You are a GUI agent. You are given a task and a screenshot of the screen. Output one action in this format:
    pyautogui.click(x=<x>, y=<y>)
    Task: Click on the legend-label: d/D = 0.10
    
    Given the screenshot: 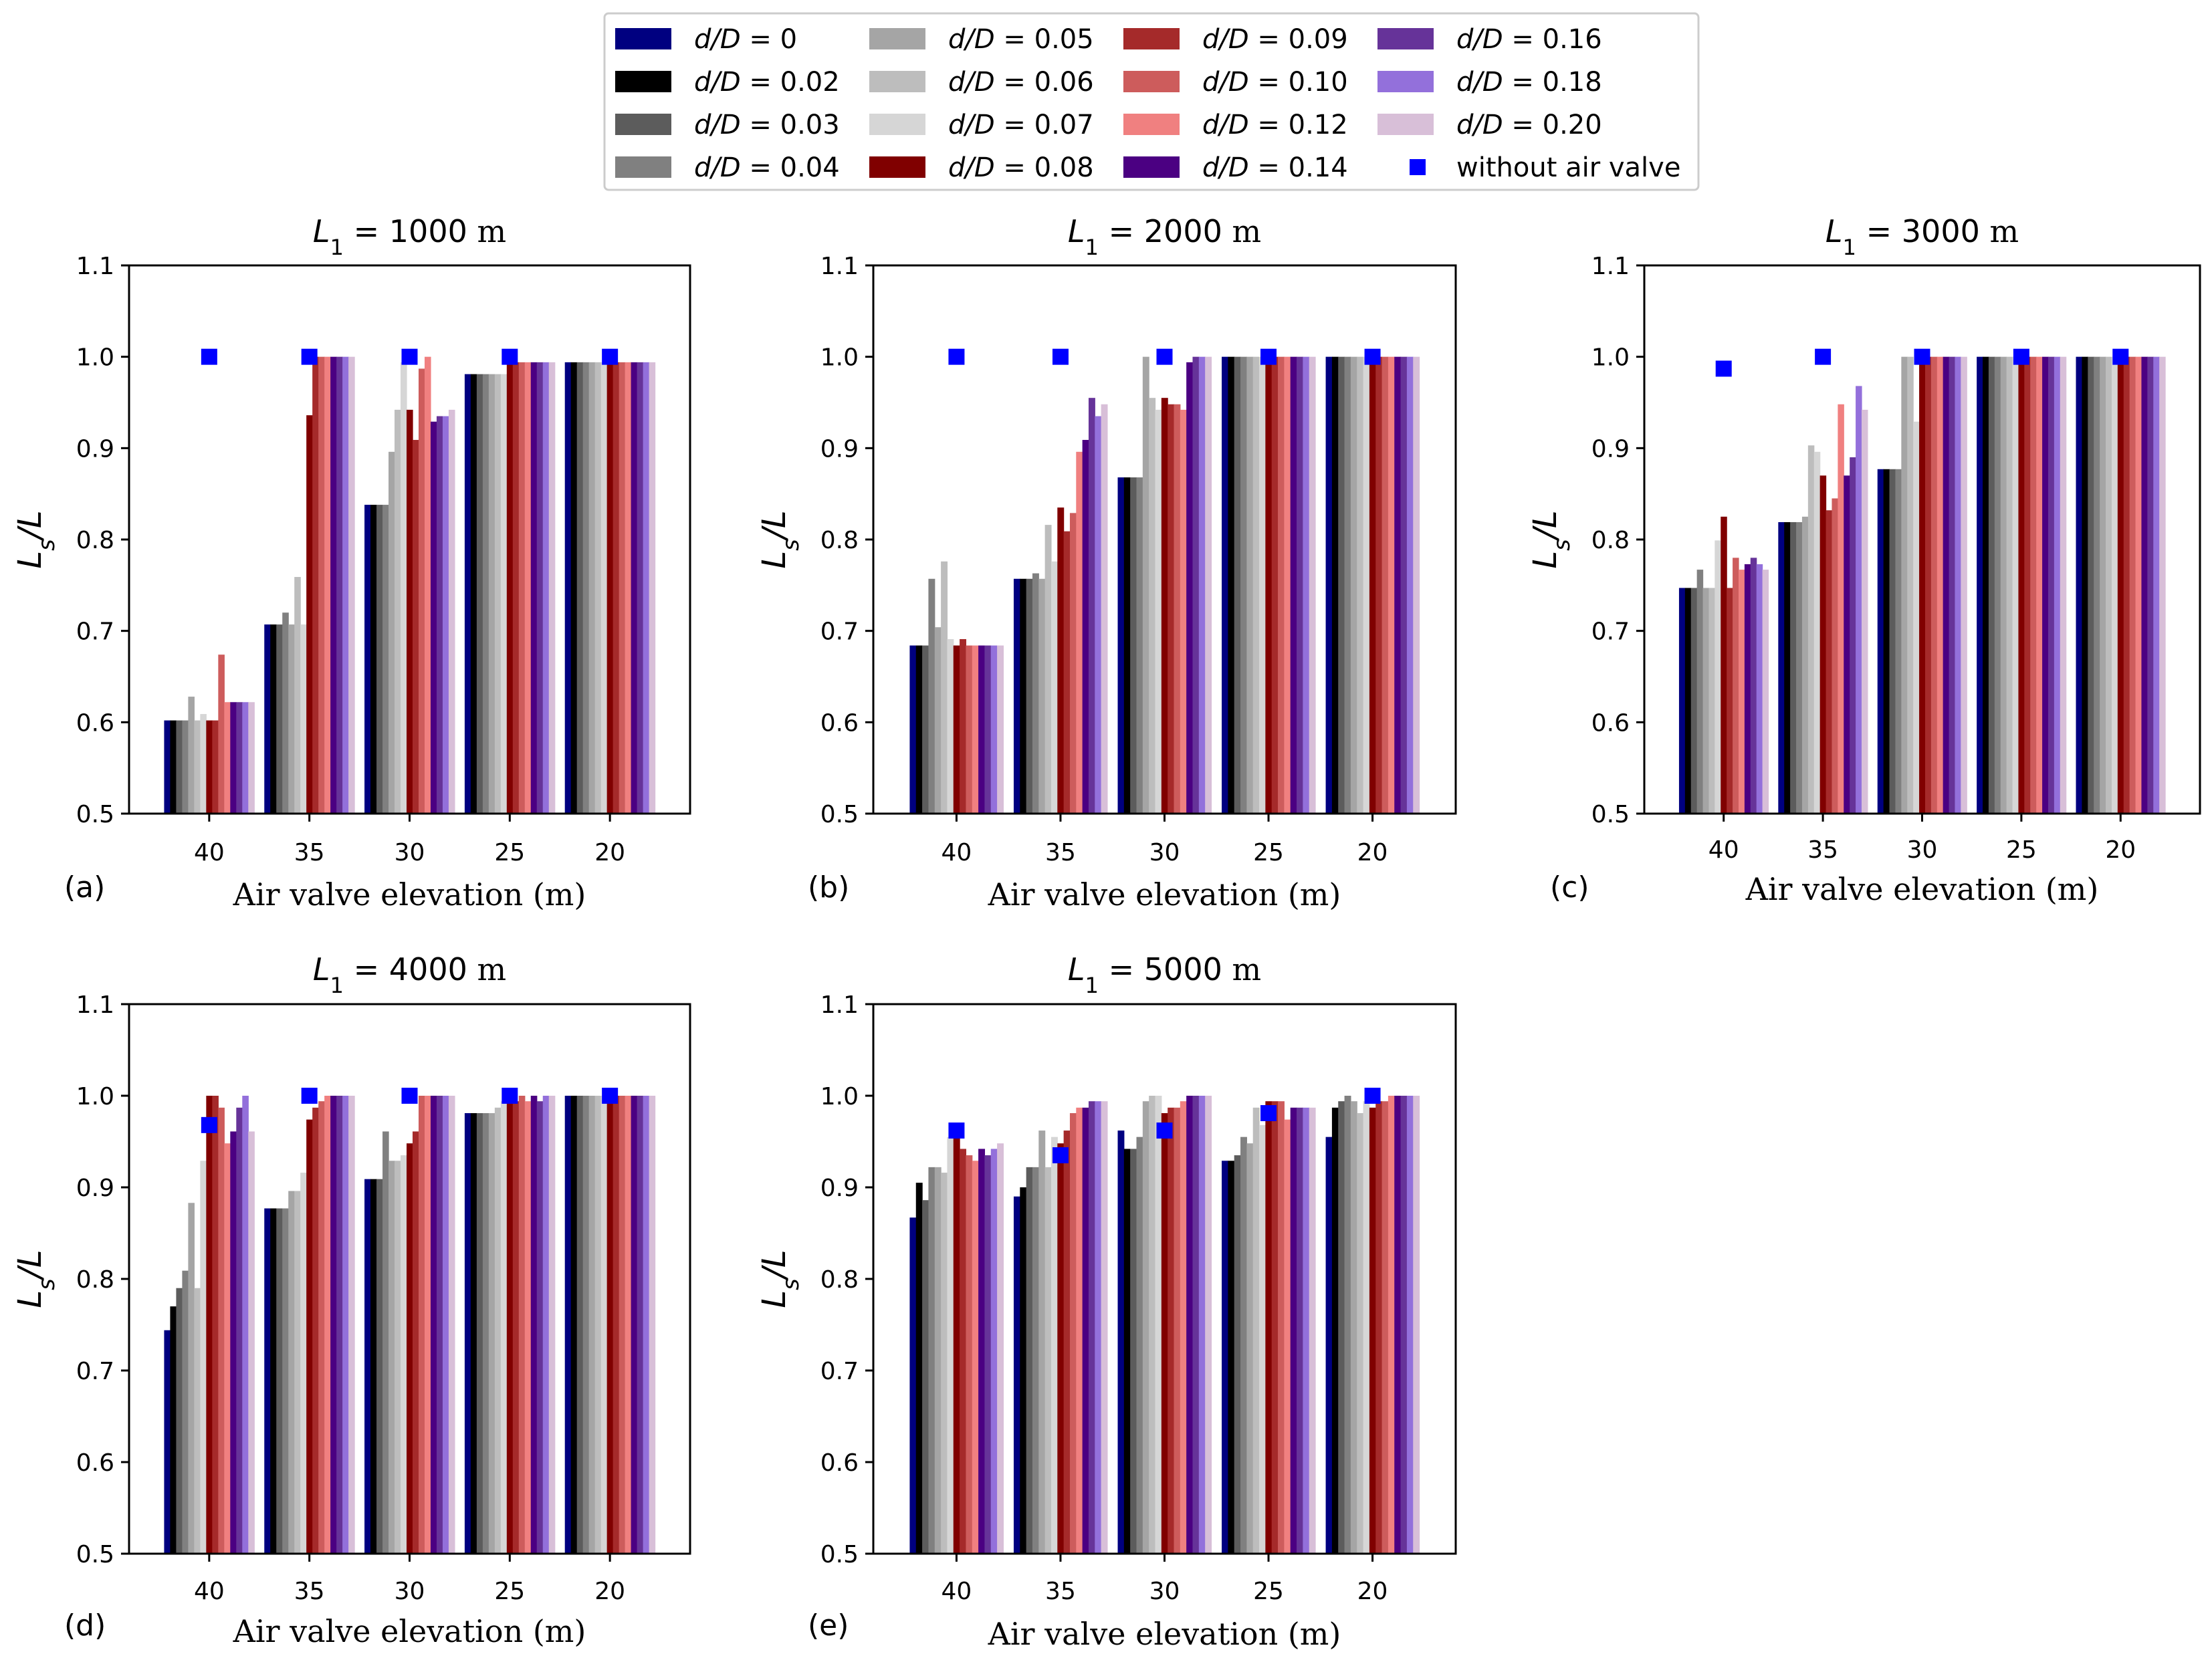 What is the action you would take?
    pyautogui.click(x=1275, y=82)
    